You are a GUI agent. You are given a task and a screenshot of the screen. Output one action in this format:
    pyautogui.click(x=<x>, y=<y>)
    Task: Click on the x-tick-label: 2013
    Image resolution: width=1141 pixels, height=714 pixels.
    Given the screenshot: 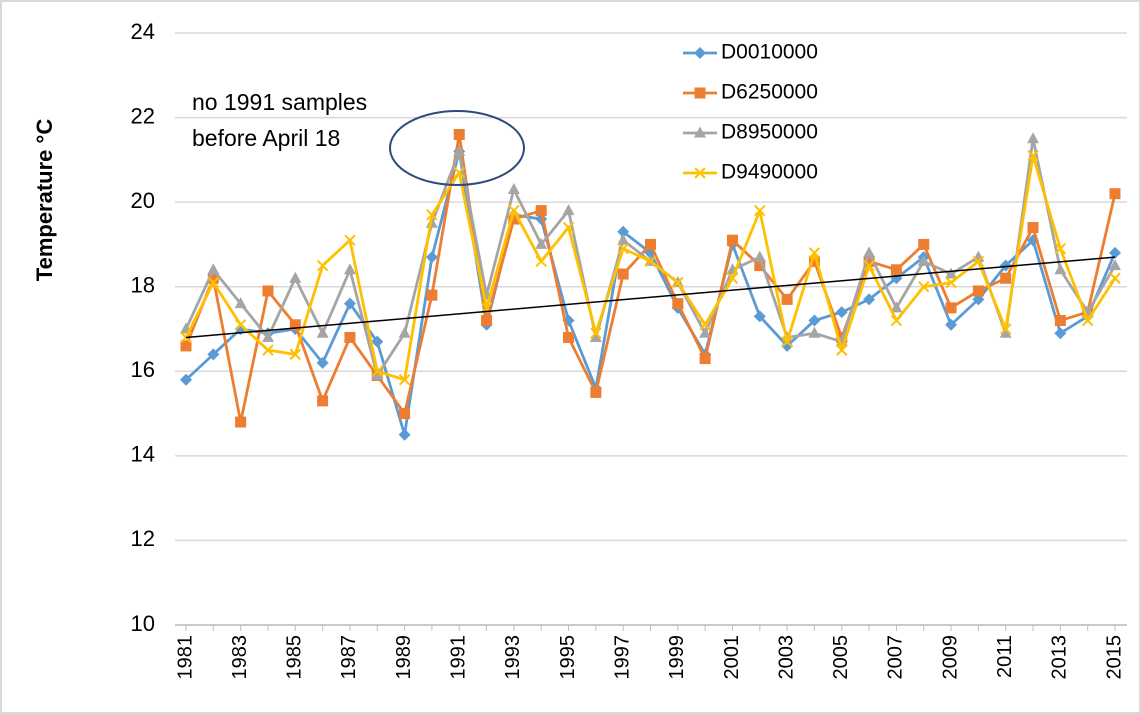 What is the action you would take?
    pyautogui.click(x=1060, y=657)
    